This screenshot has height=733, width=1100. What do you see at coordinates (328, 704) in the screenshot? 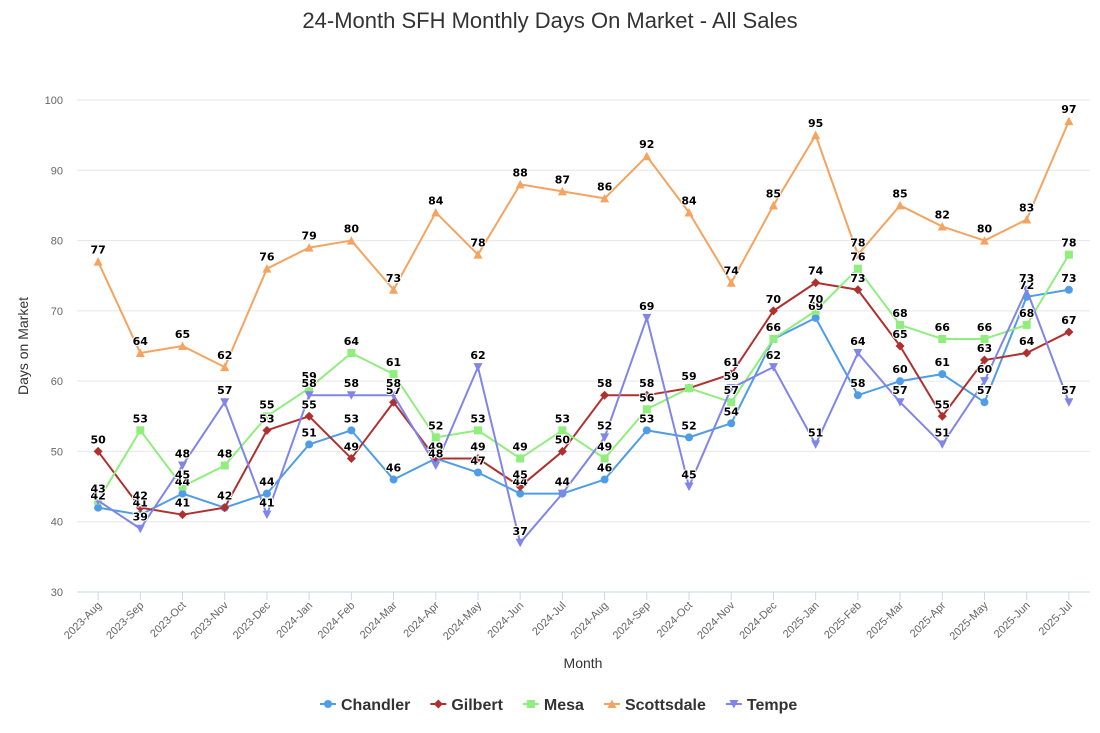
I see `legend-symbol-chandler` at bounding box center [328, 704].